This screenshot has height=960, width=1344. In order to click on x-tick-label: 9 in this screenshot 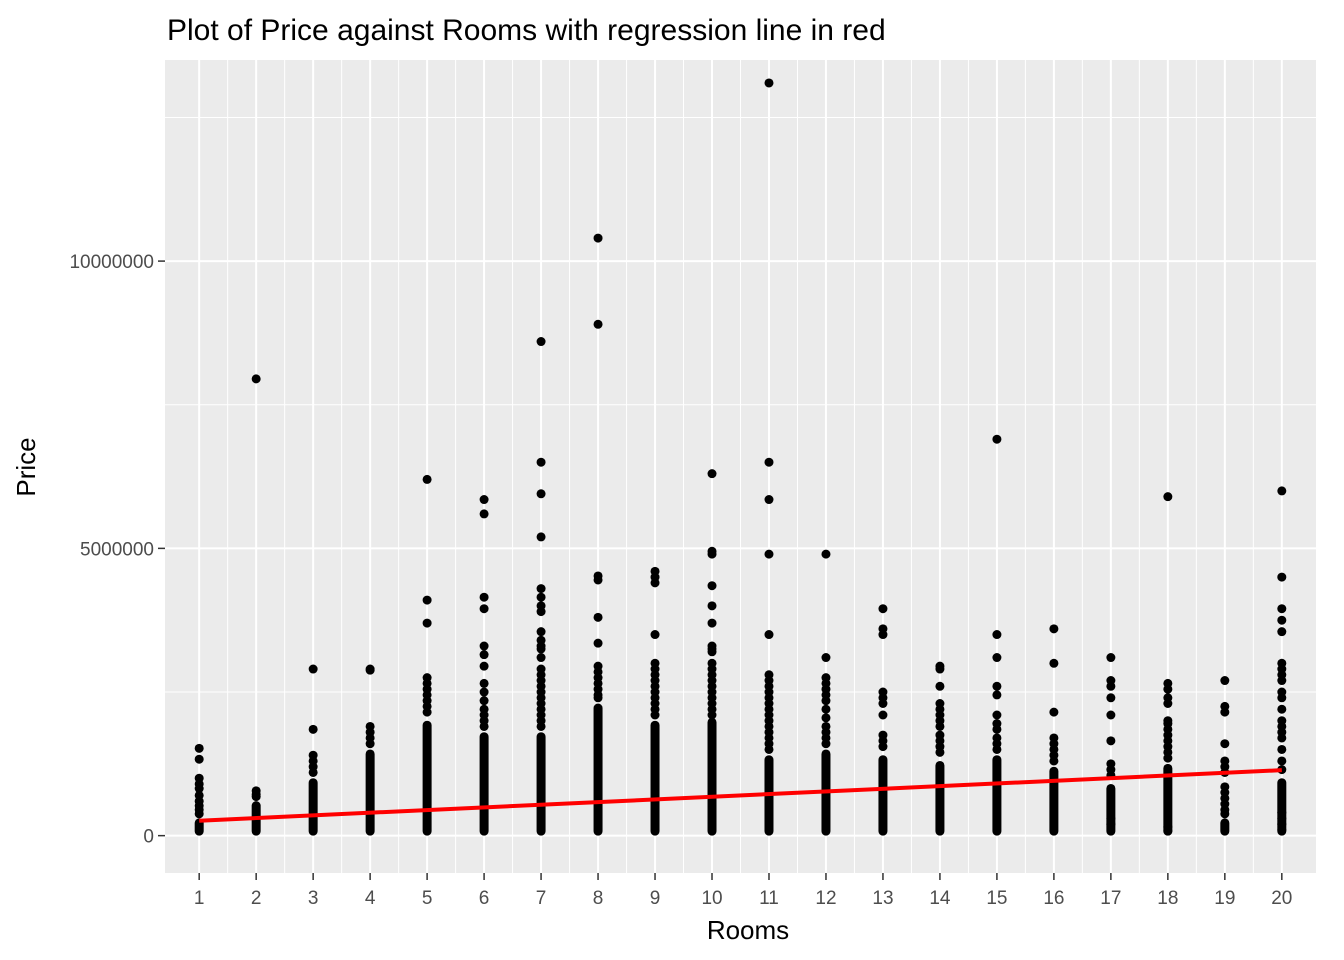, I will do `click(655, 898)`.